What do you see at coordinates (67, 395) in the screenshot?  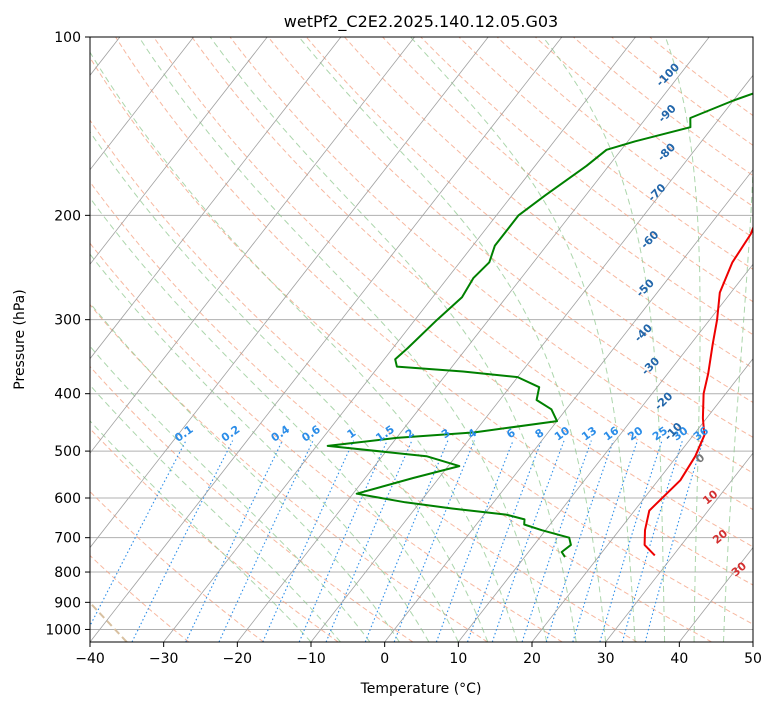 I see `y-tick-label: 400` at bounding box center [67, 395].